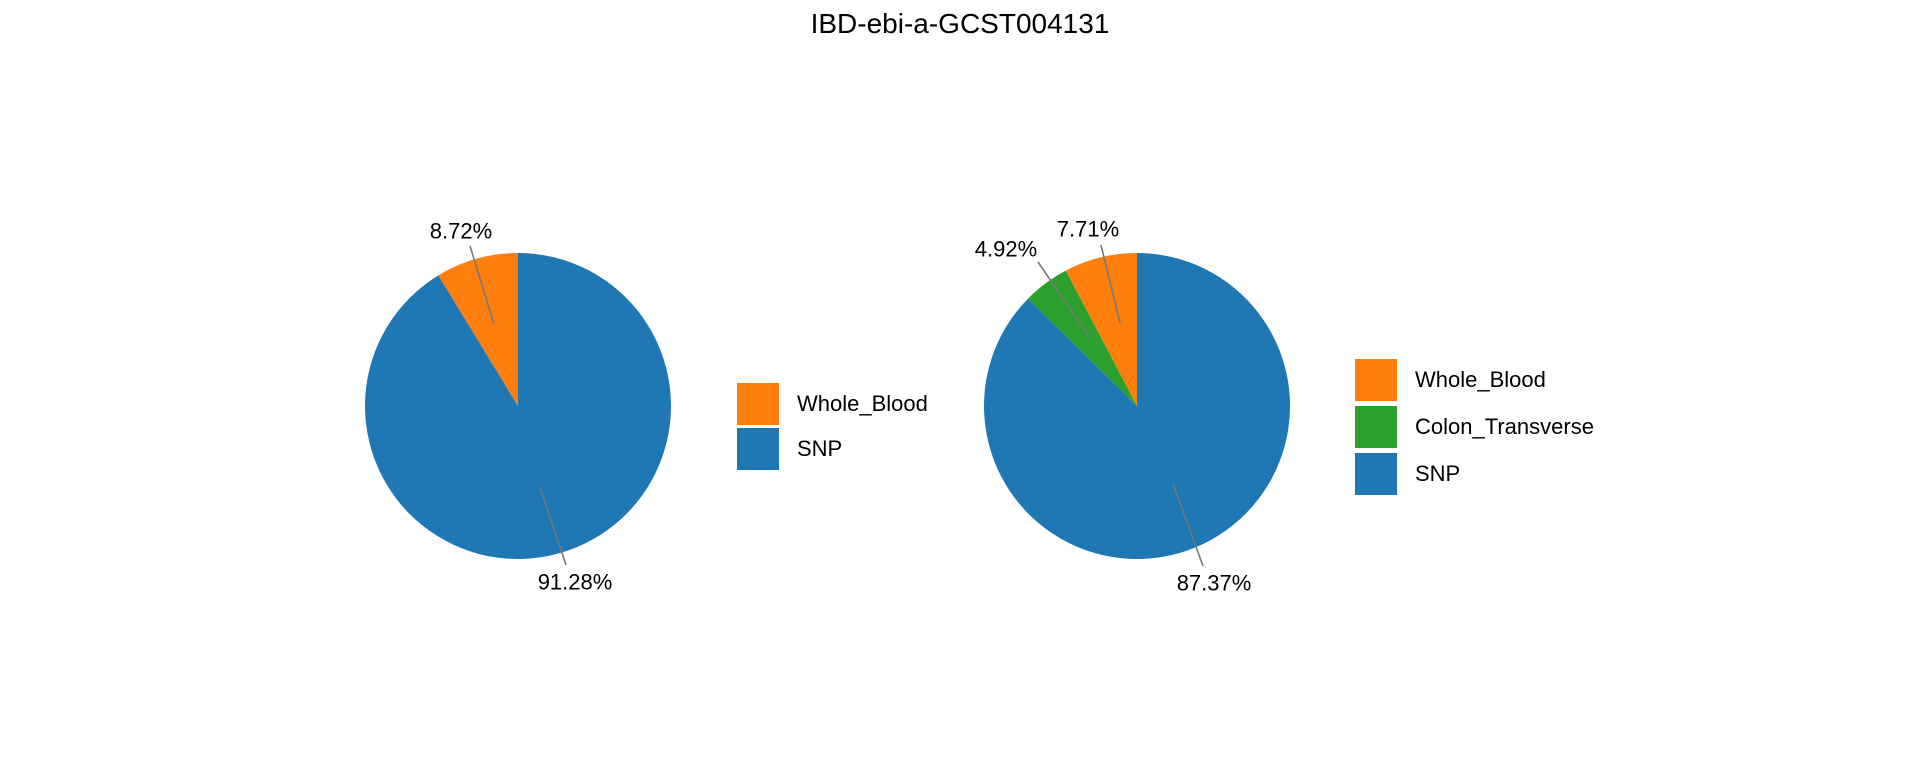  I want to click on left-pie-leader-line-snp, so click(553, 526).